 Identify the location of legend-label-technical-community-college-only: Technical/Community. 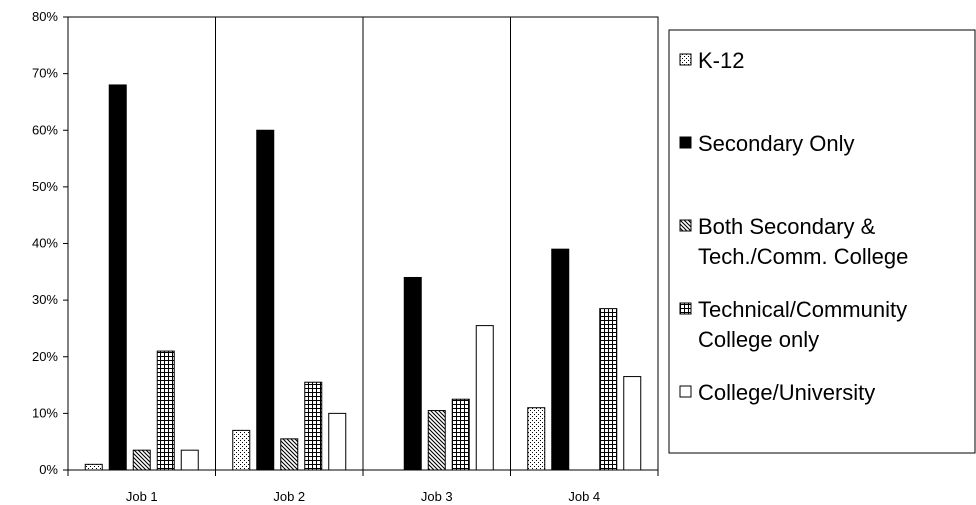
(802, 309).